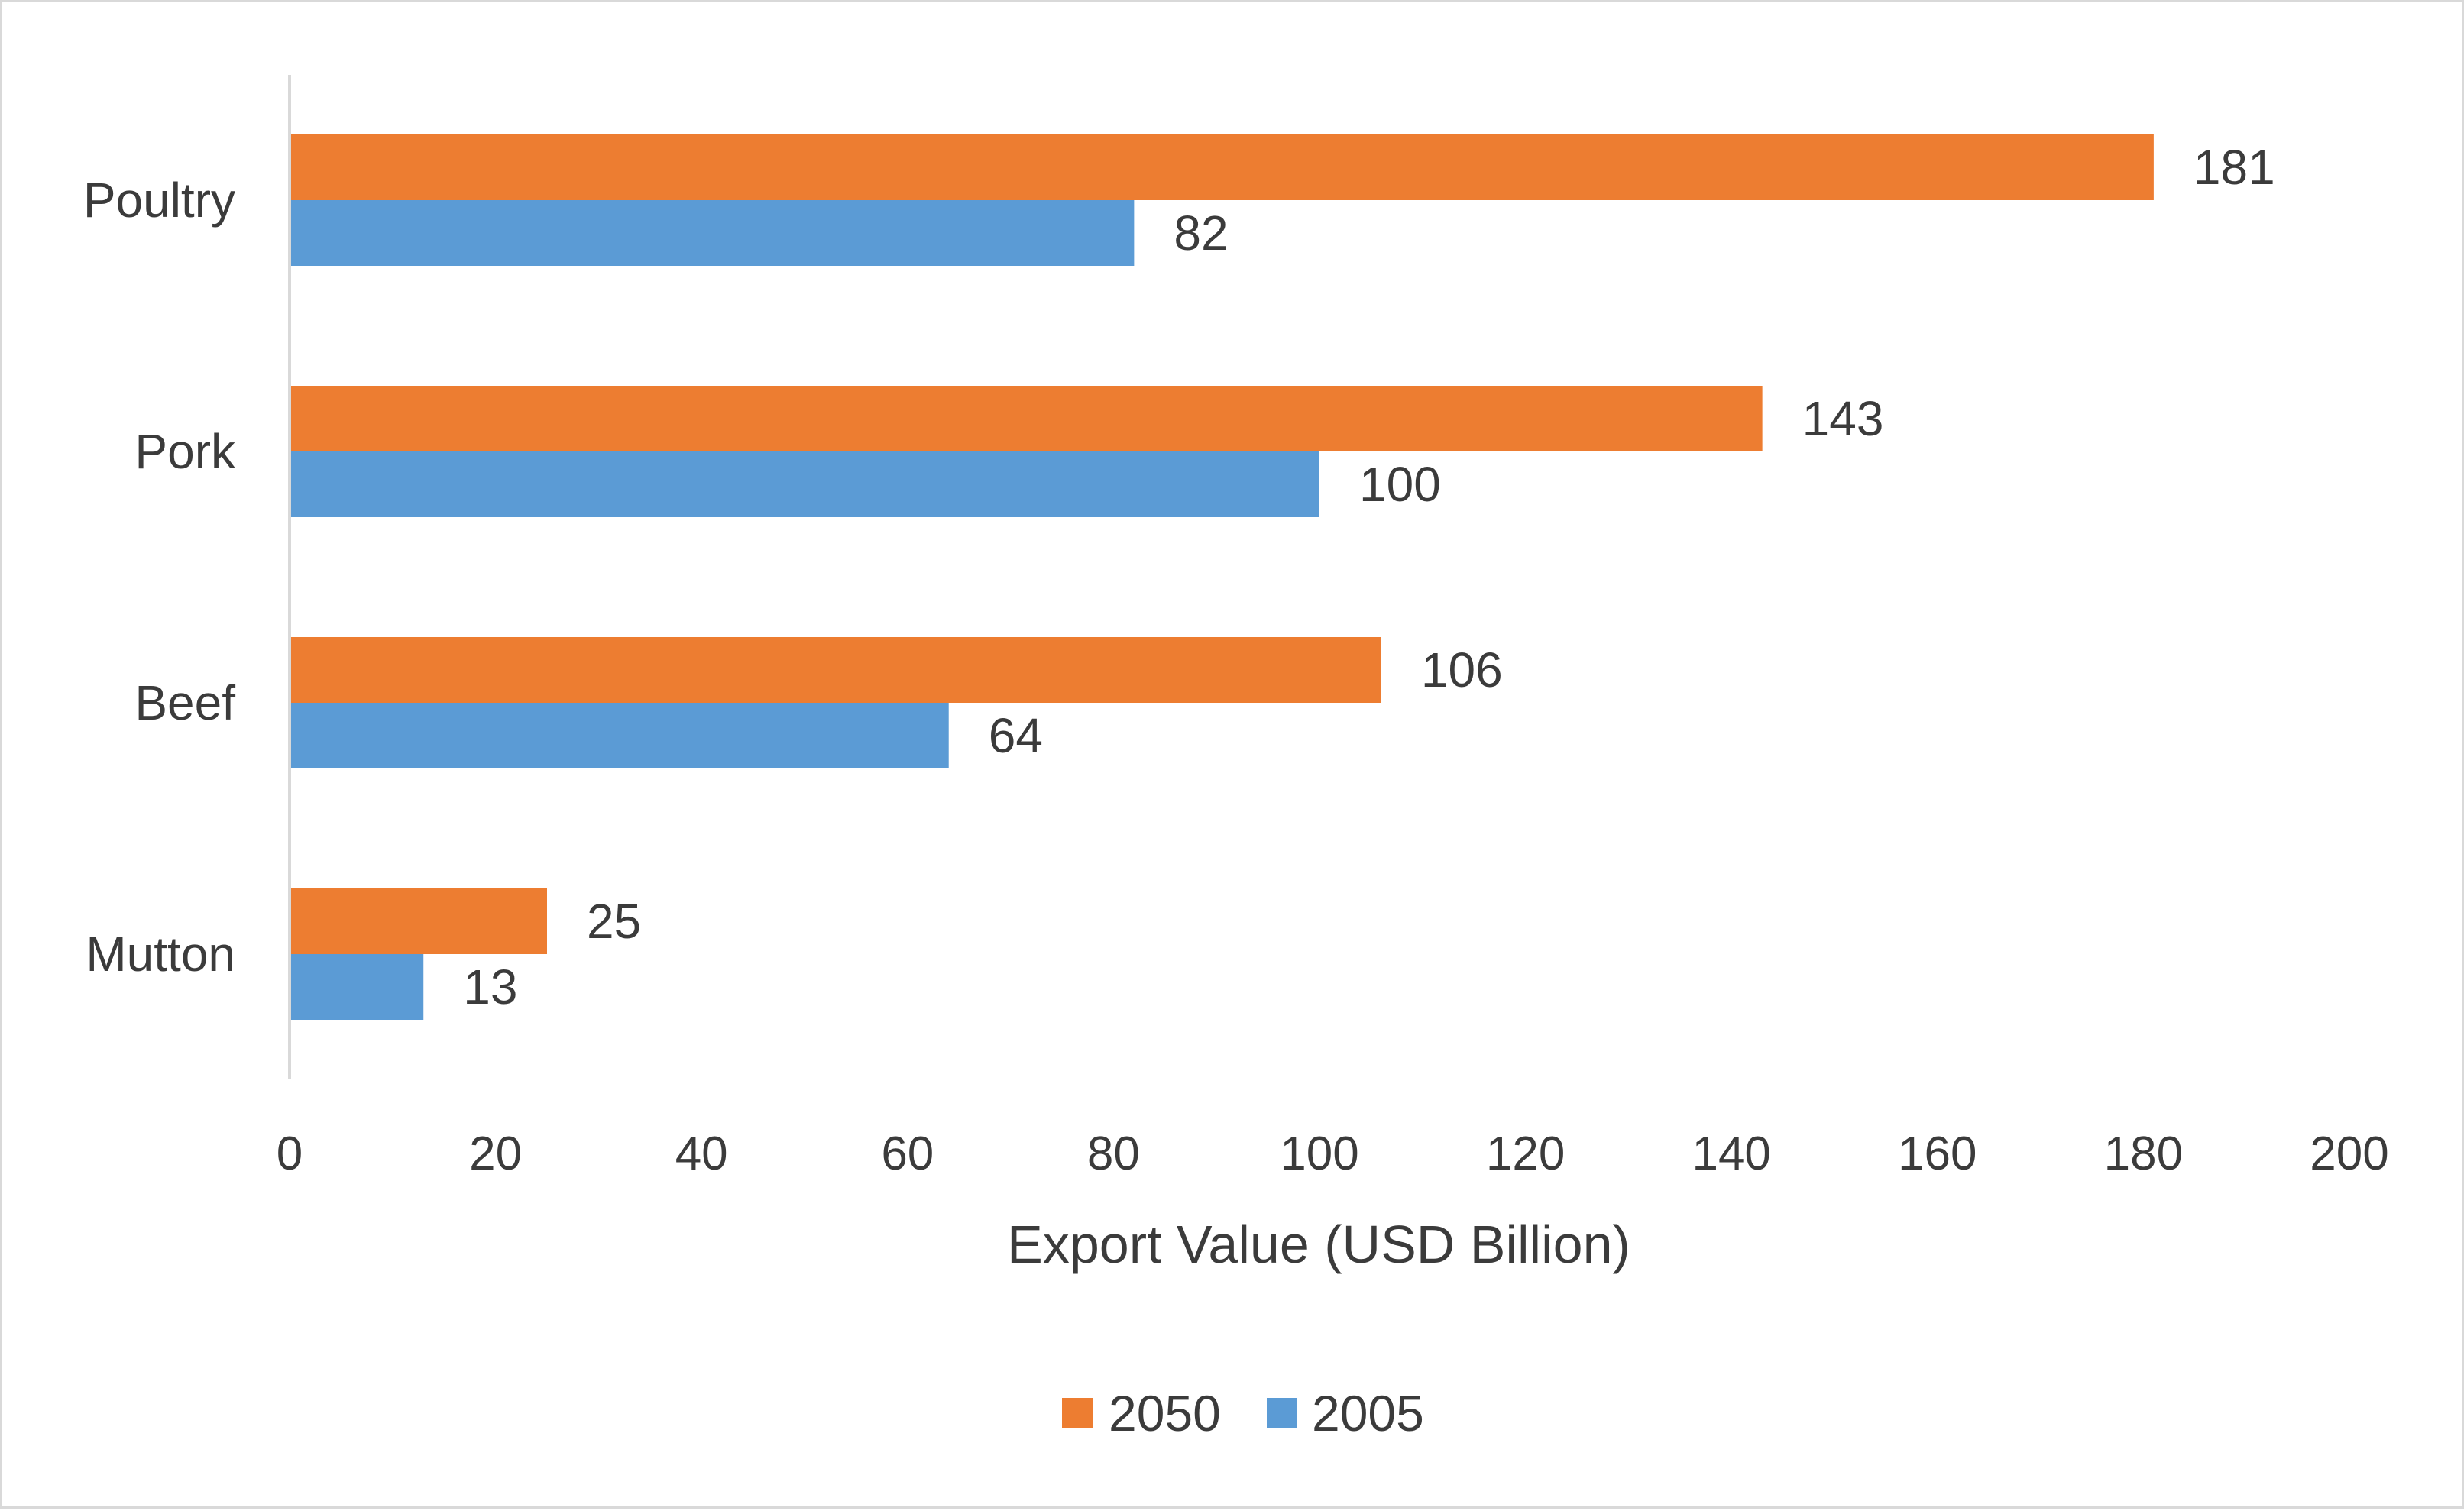 Image resolution: width=2464 pixels, height=1511 pixels. I want to click on x-tick-label-40: 40, so click(701, 1154).